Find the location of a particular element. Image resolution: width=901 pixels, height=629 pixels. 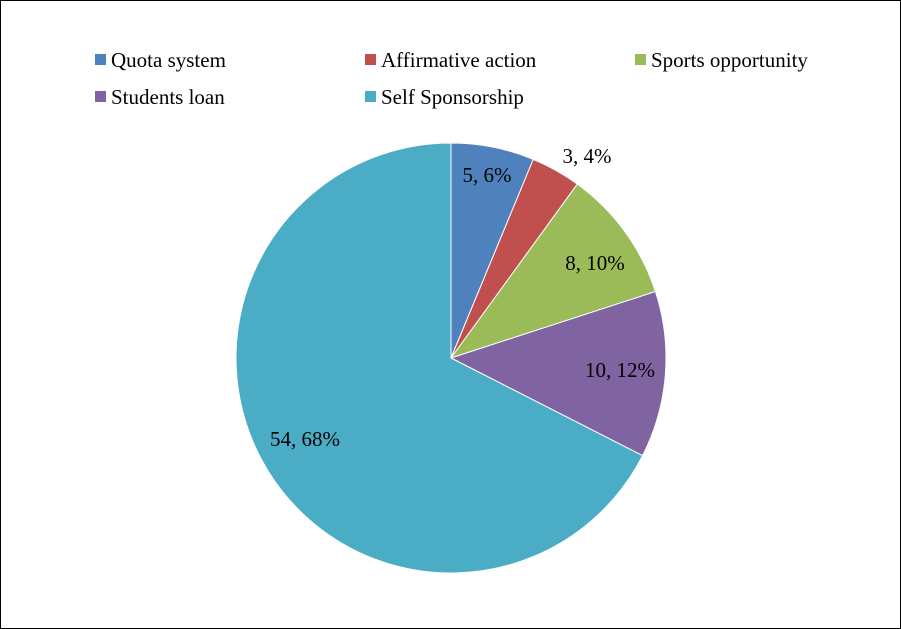

legend-swatch-self-sponsorship is located at coordinates (370, 96).